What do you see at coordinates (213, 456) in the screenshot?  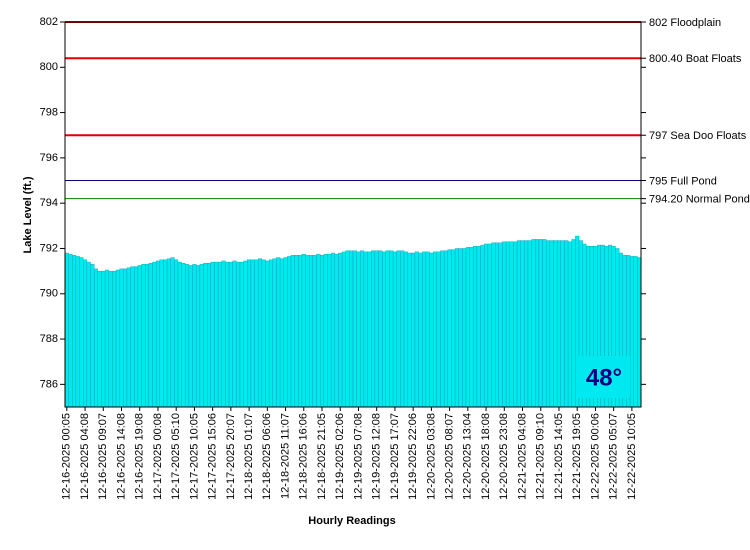 I see `x-tick-label: 12-17-2025 15:06` at bounding box center [213, 456].